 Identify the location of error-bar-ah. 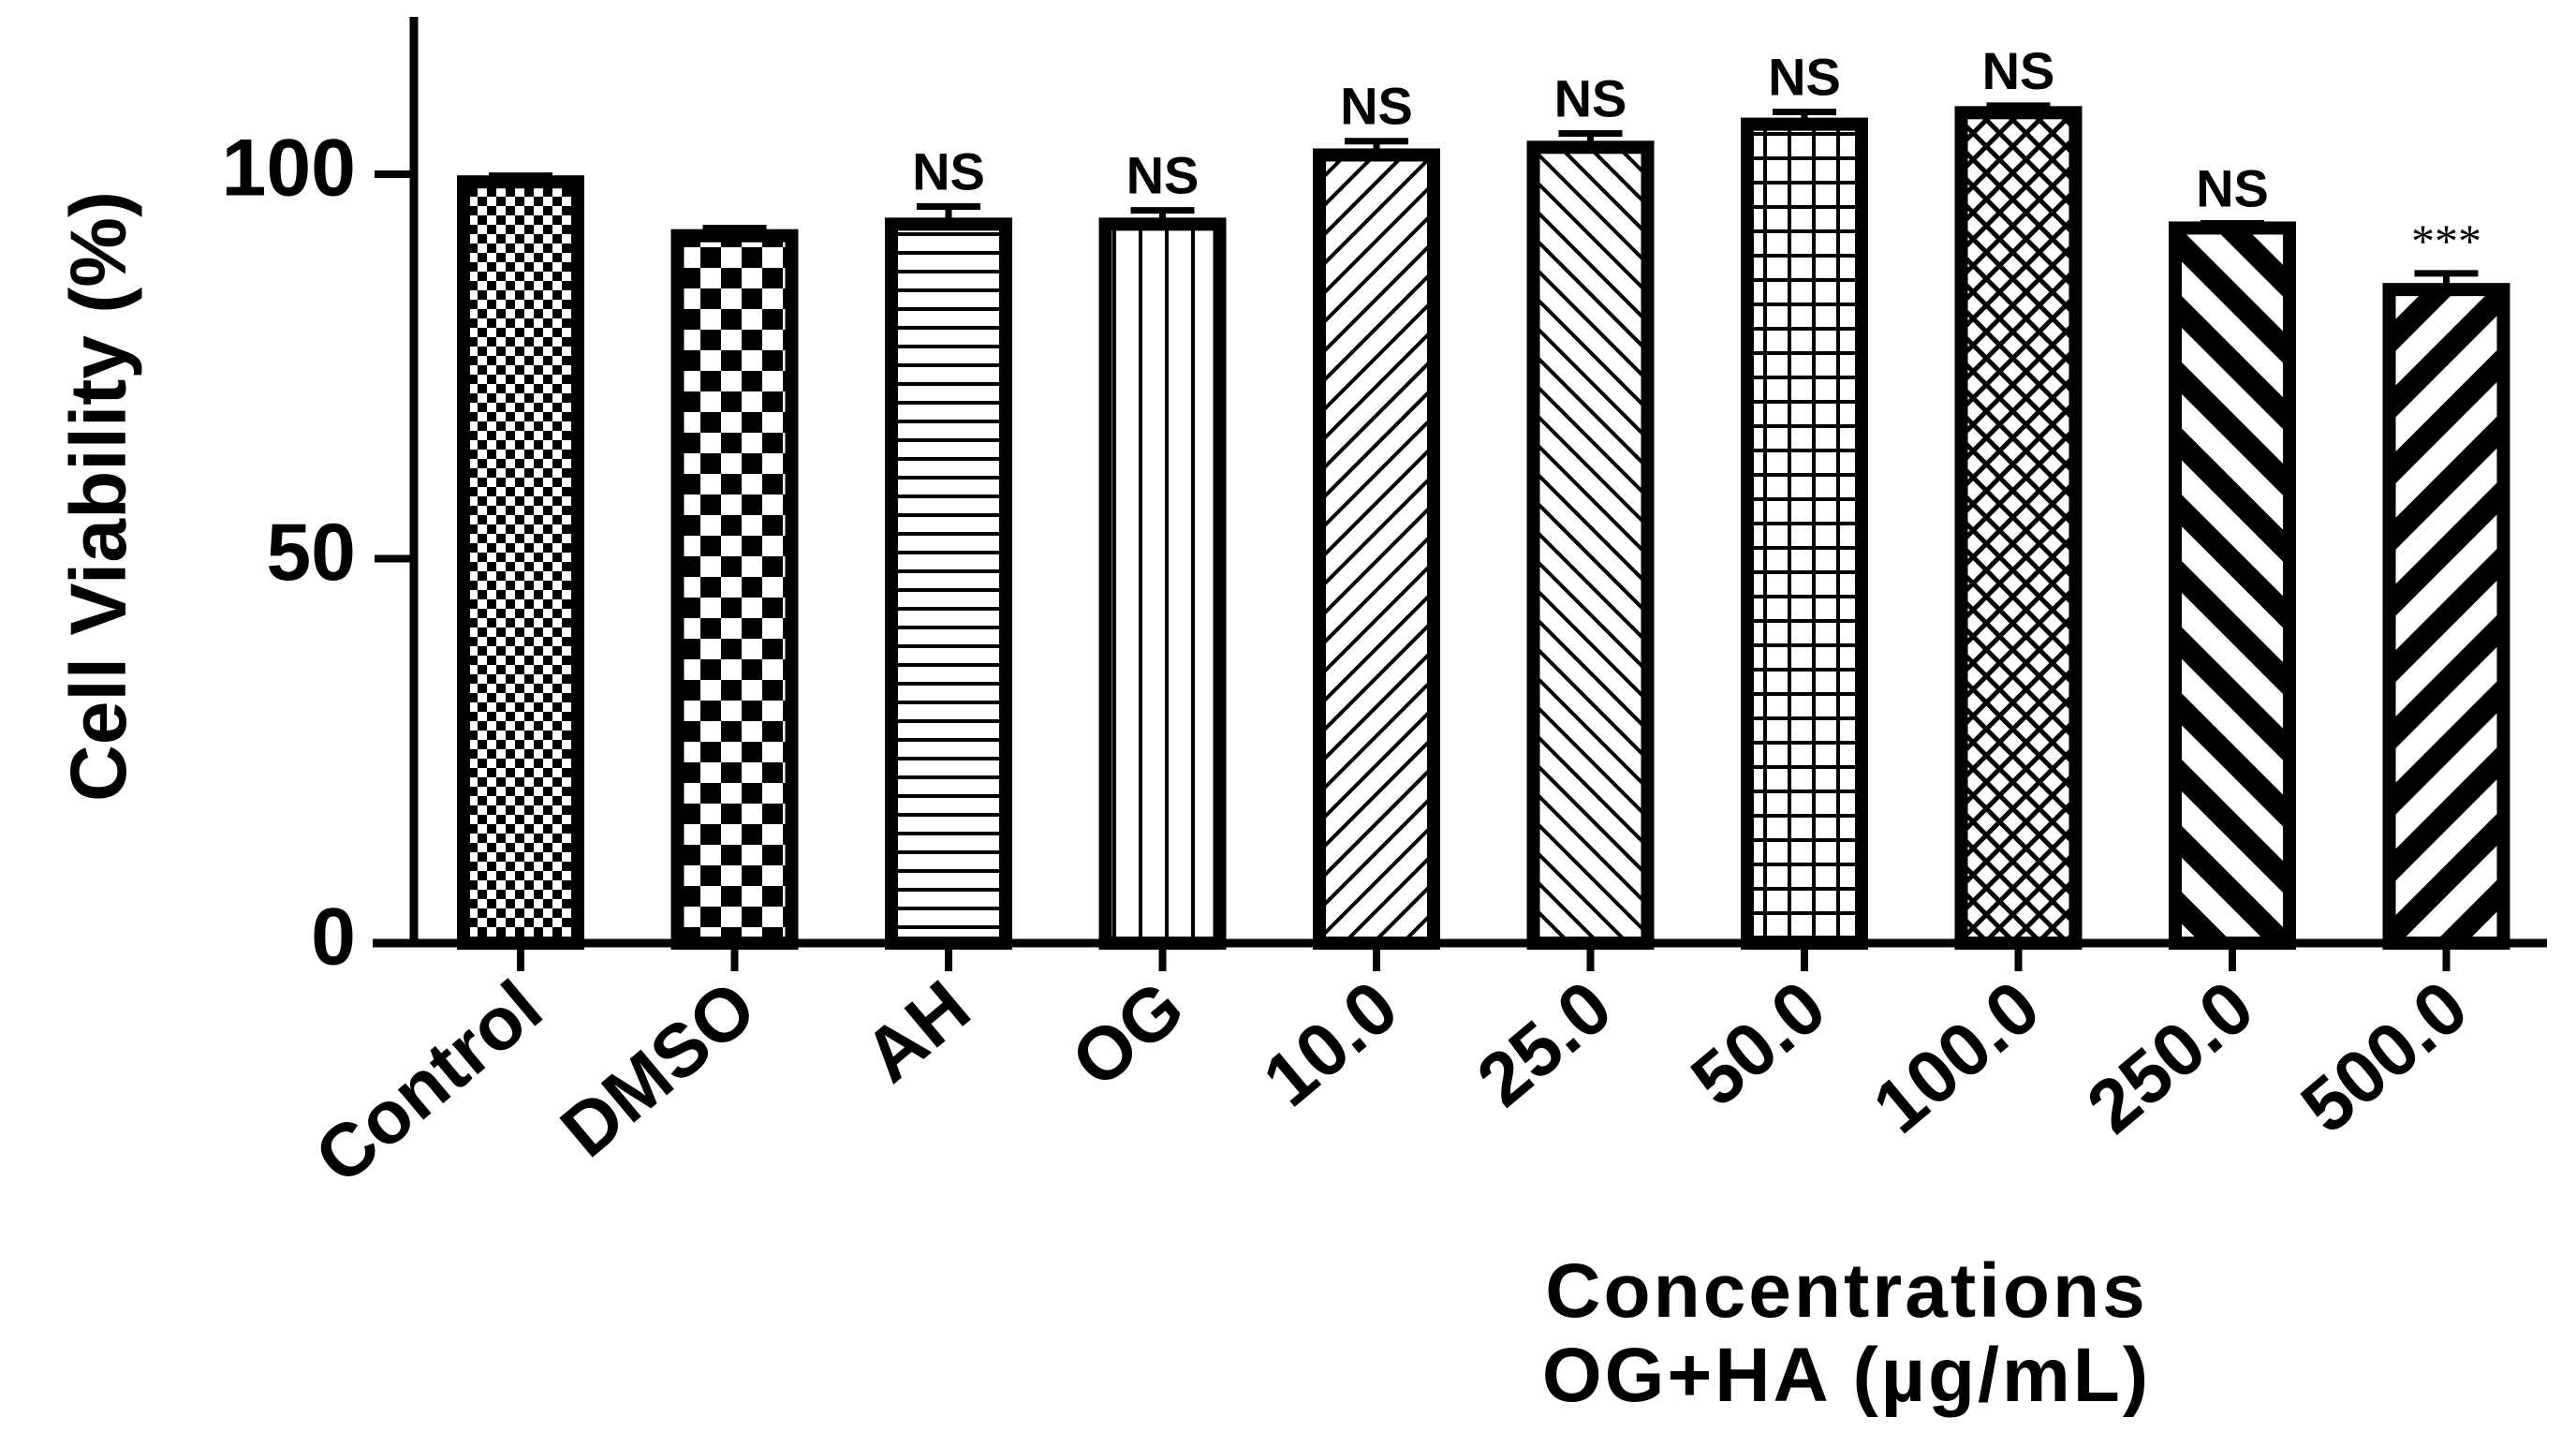
(948, 213).